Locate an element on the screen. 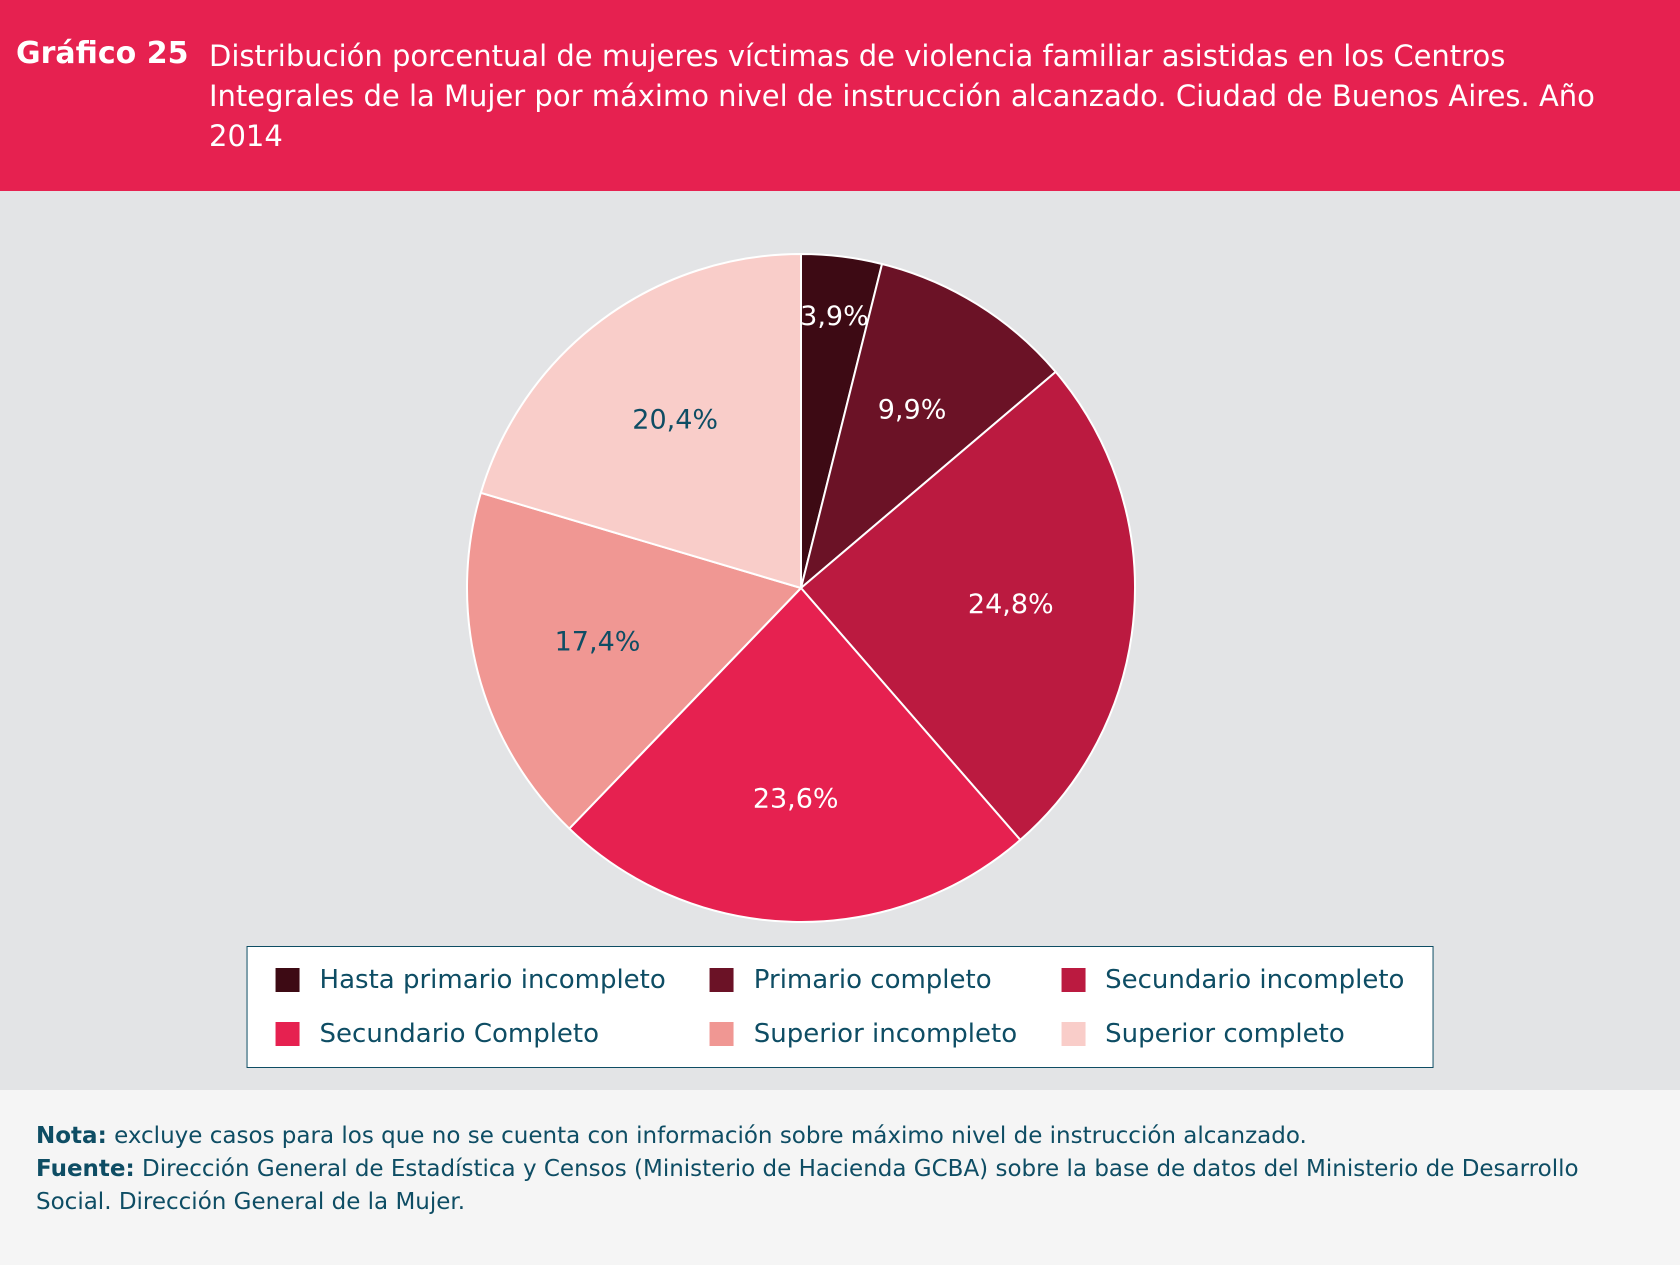 Image resolution: width=1680 pixels, height=1265 pixels. legend-label: Superior completo is located at coordinates (1225, 1034).